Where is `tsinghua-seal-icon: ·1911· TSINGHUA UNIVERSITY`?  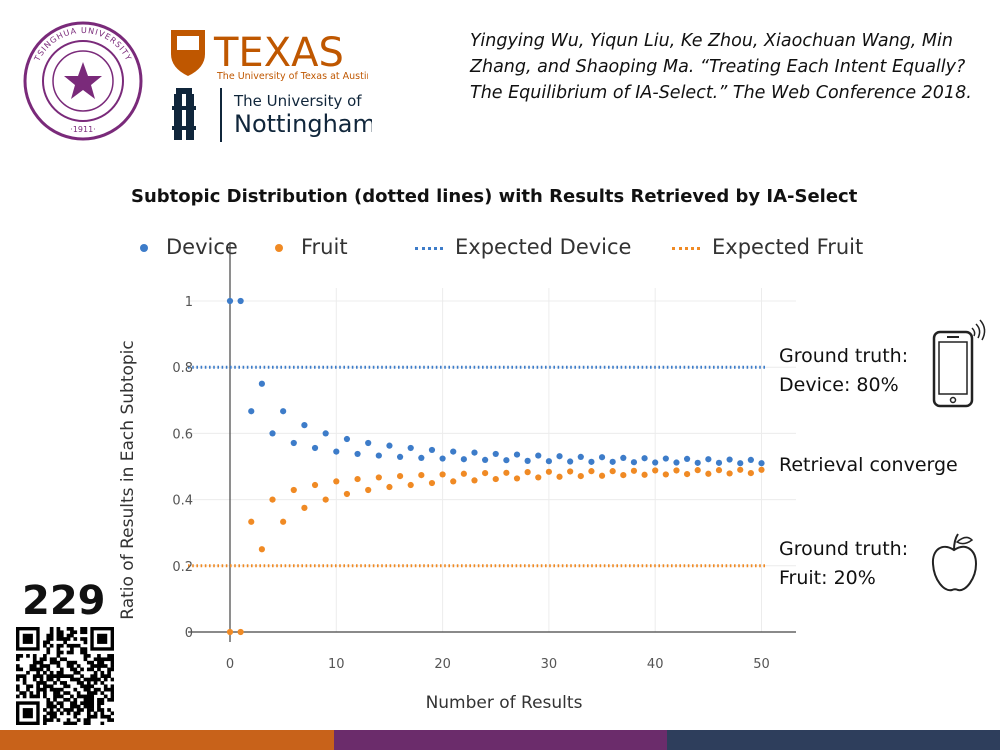
tsinghua-seal-icon: ·1911· TSINGHUA UNIVERSITY is located at coordinates (83, 81).